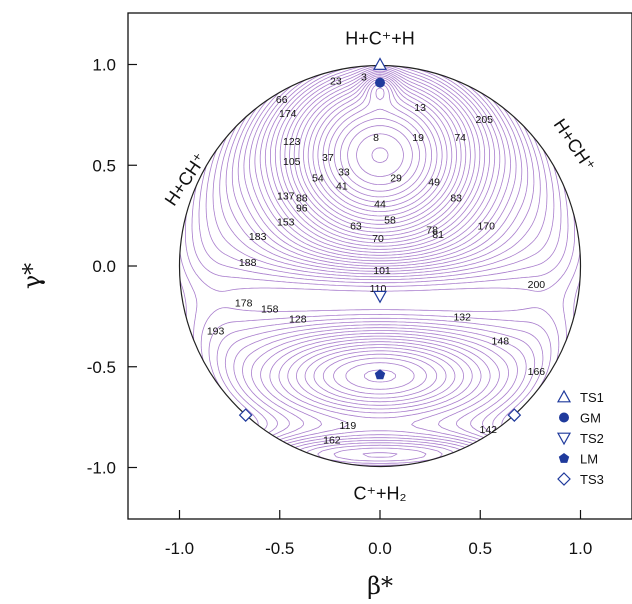 The width and height of the screenshot is (632, 604). Describe the element at coordinates (380, 374) in the screenshot. I see `marker-lm` at that location.